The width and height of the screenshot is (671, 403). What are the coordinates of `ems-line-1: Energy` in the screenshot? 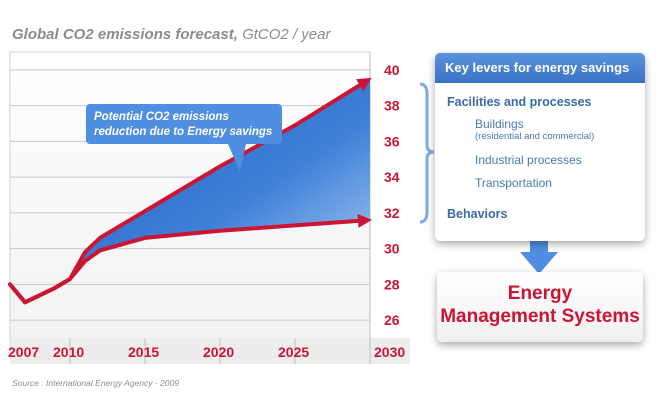 It's located at (540, 293).